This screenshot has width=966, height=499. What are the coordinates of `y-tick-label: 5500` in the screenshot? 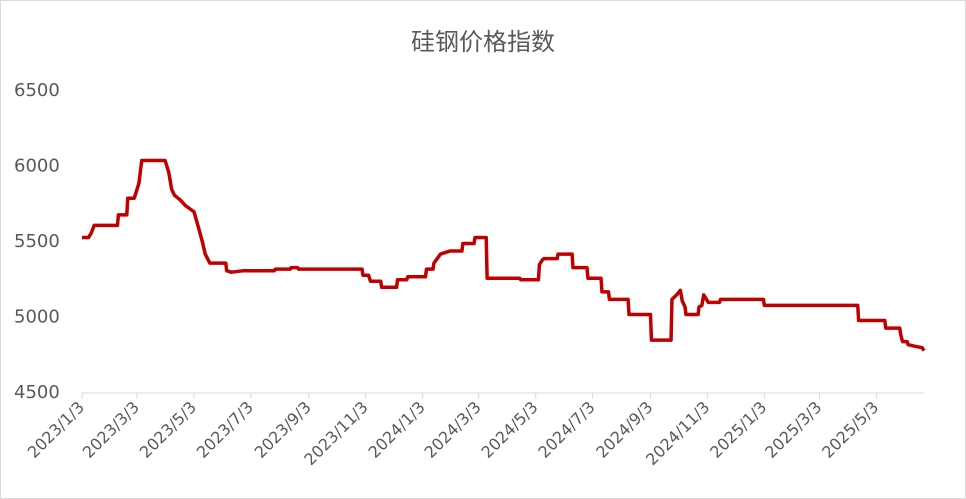 It's located at (37, 241).